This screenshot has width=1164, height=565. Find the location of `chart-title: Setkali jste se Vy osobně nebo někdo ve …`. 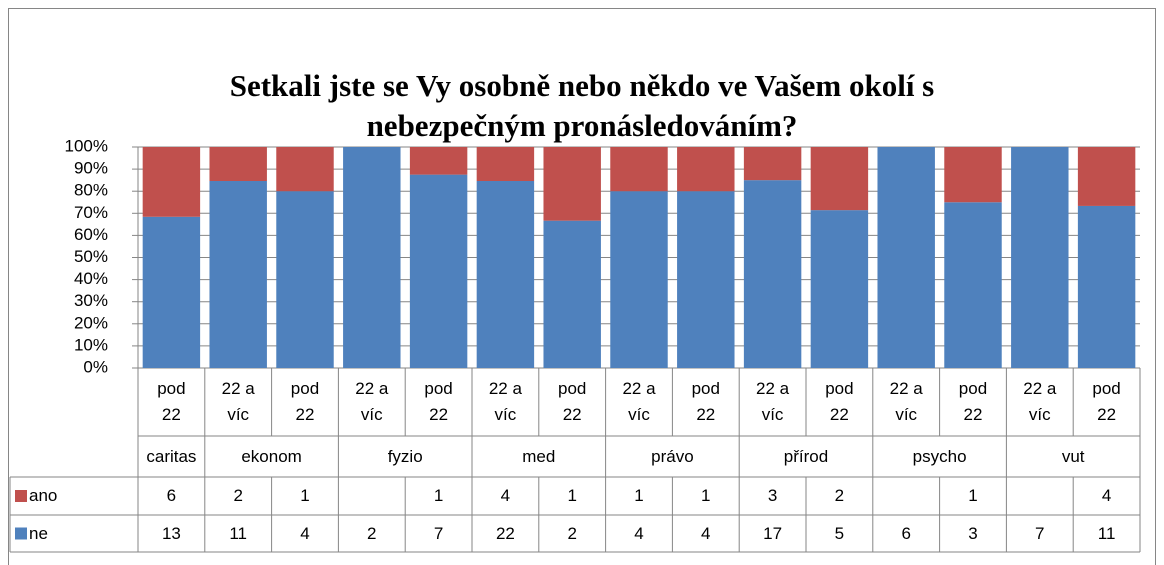

chart-title: Setkali jste se Vy osobně nebo někdo ve … is located at coordinates (582, 105).